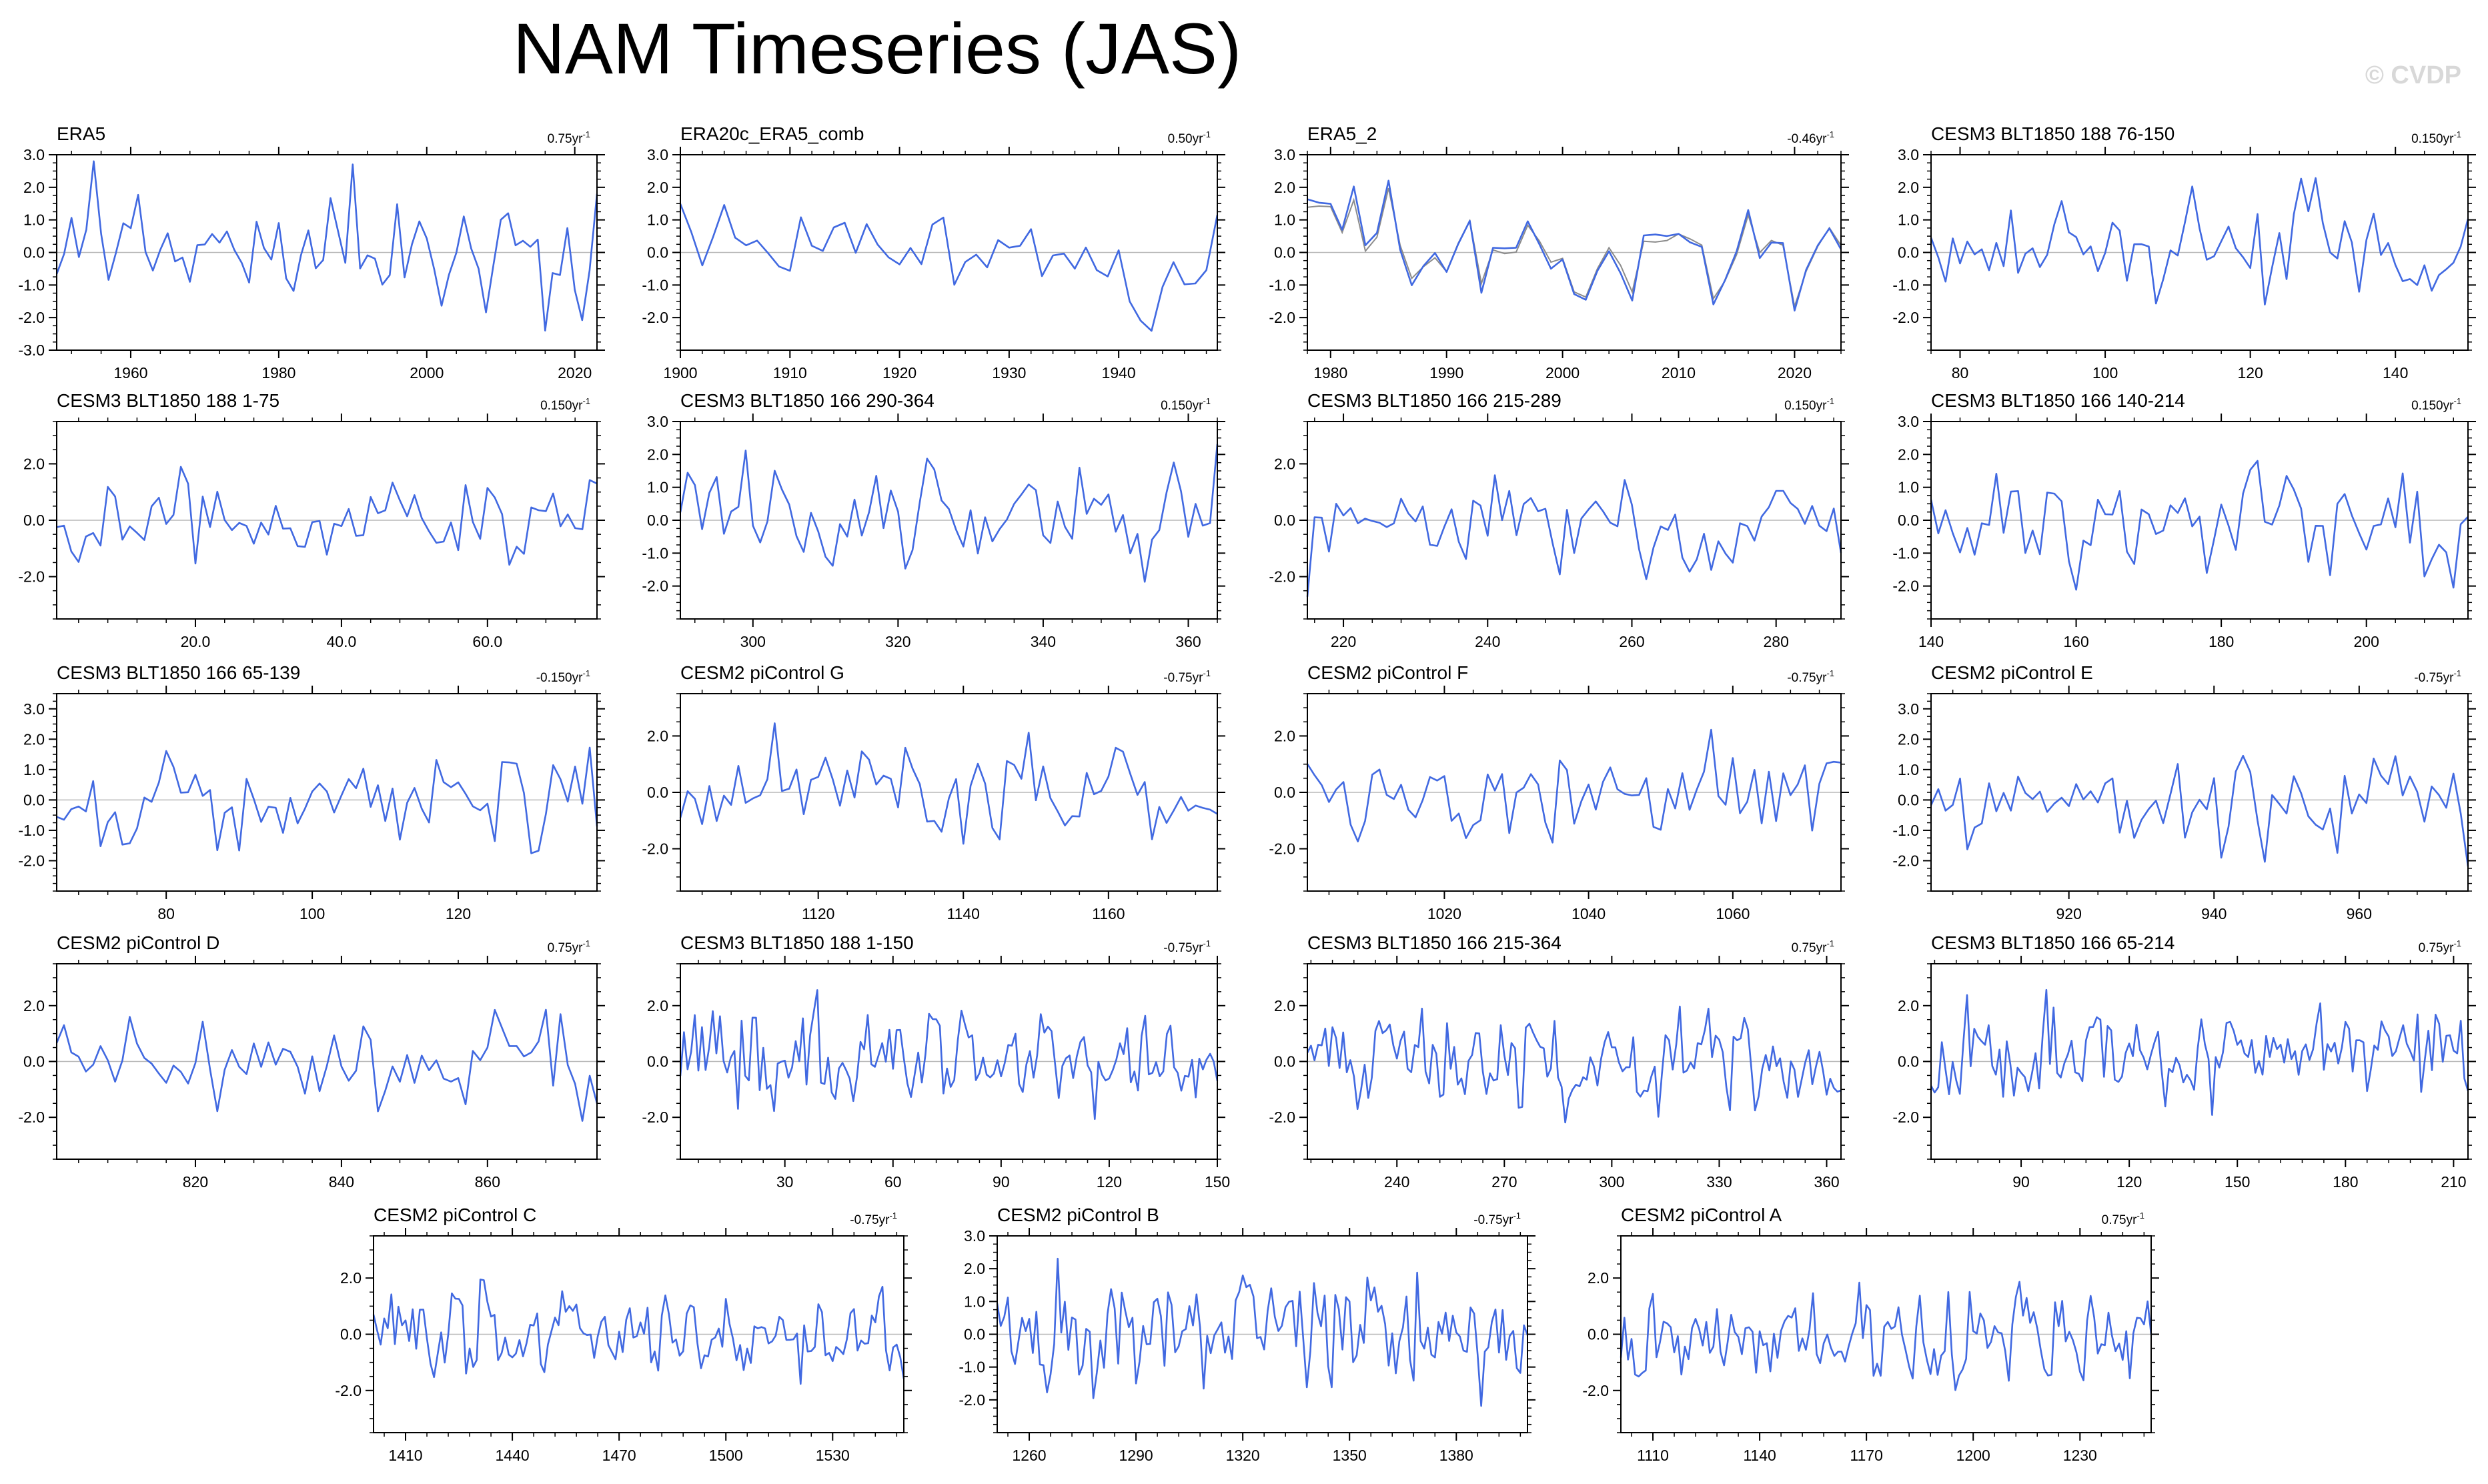 Image resolution: width=2488 pixels, height=1484 pixels. I want to click on x-tick-label: 1960, so click(130, 373).